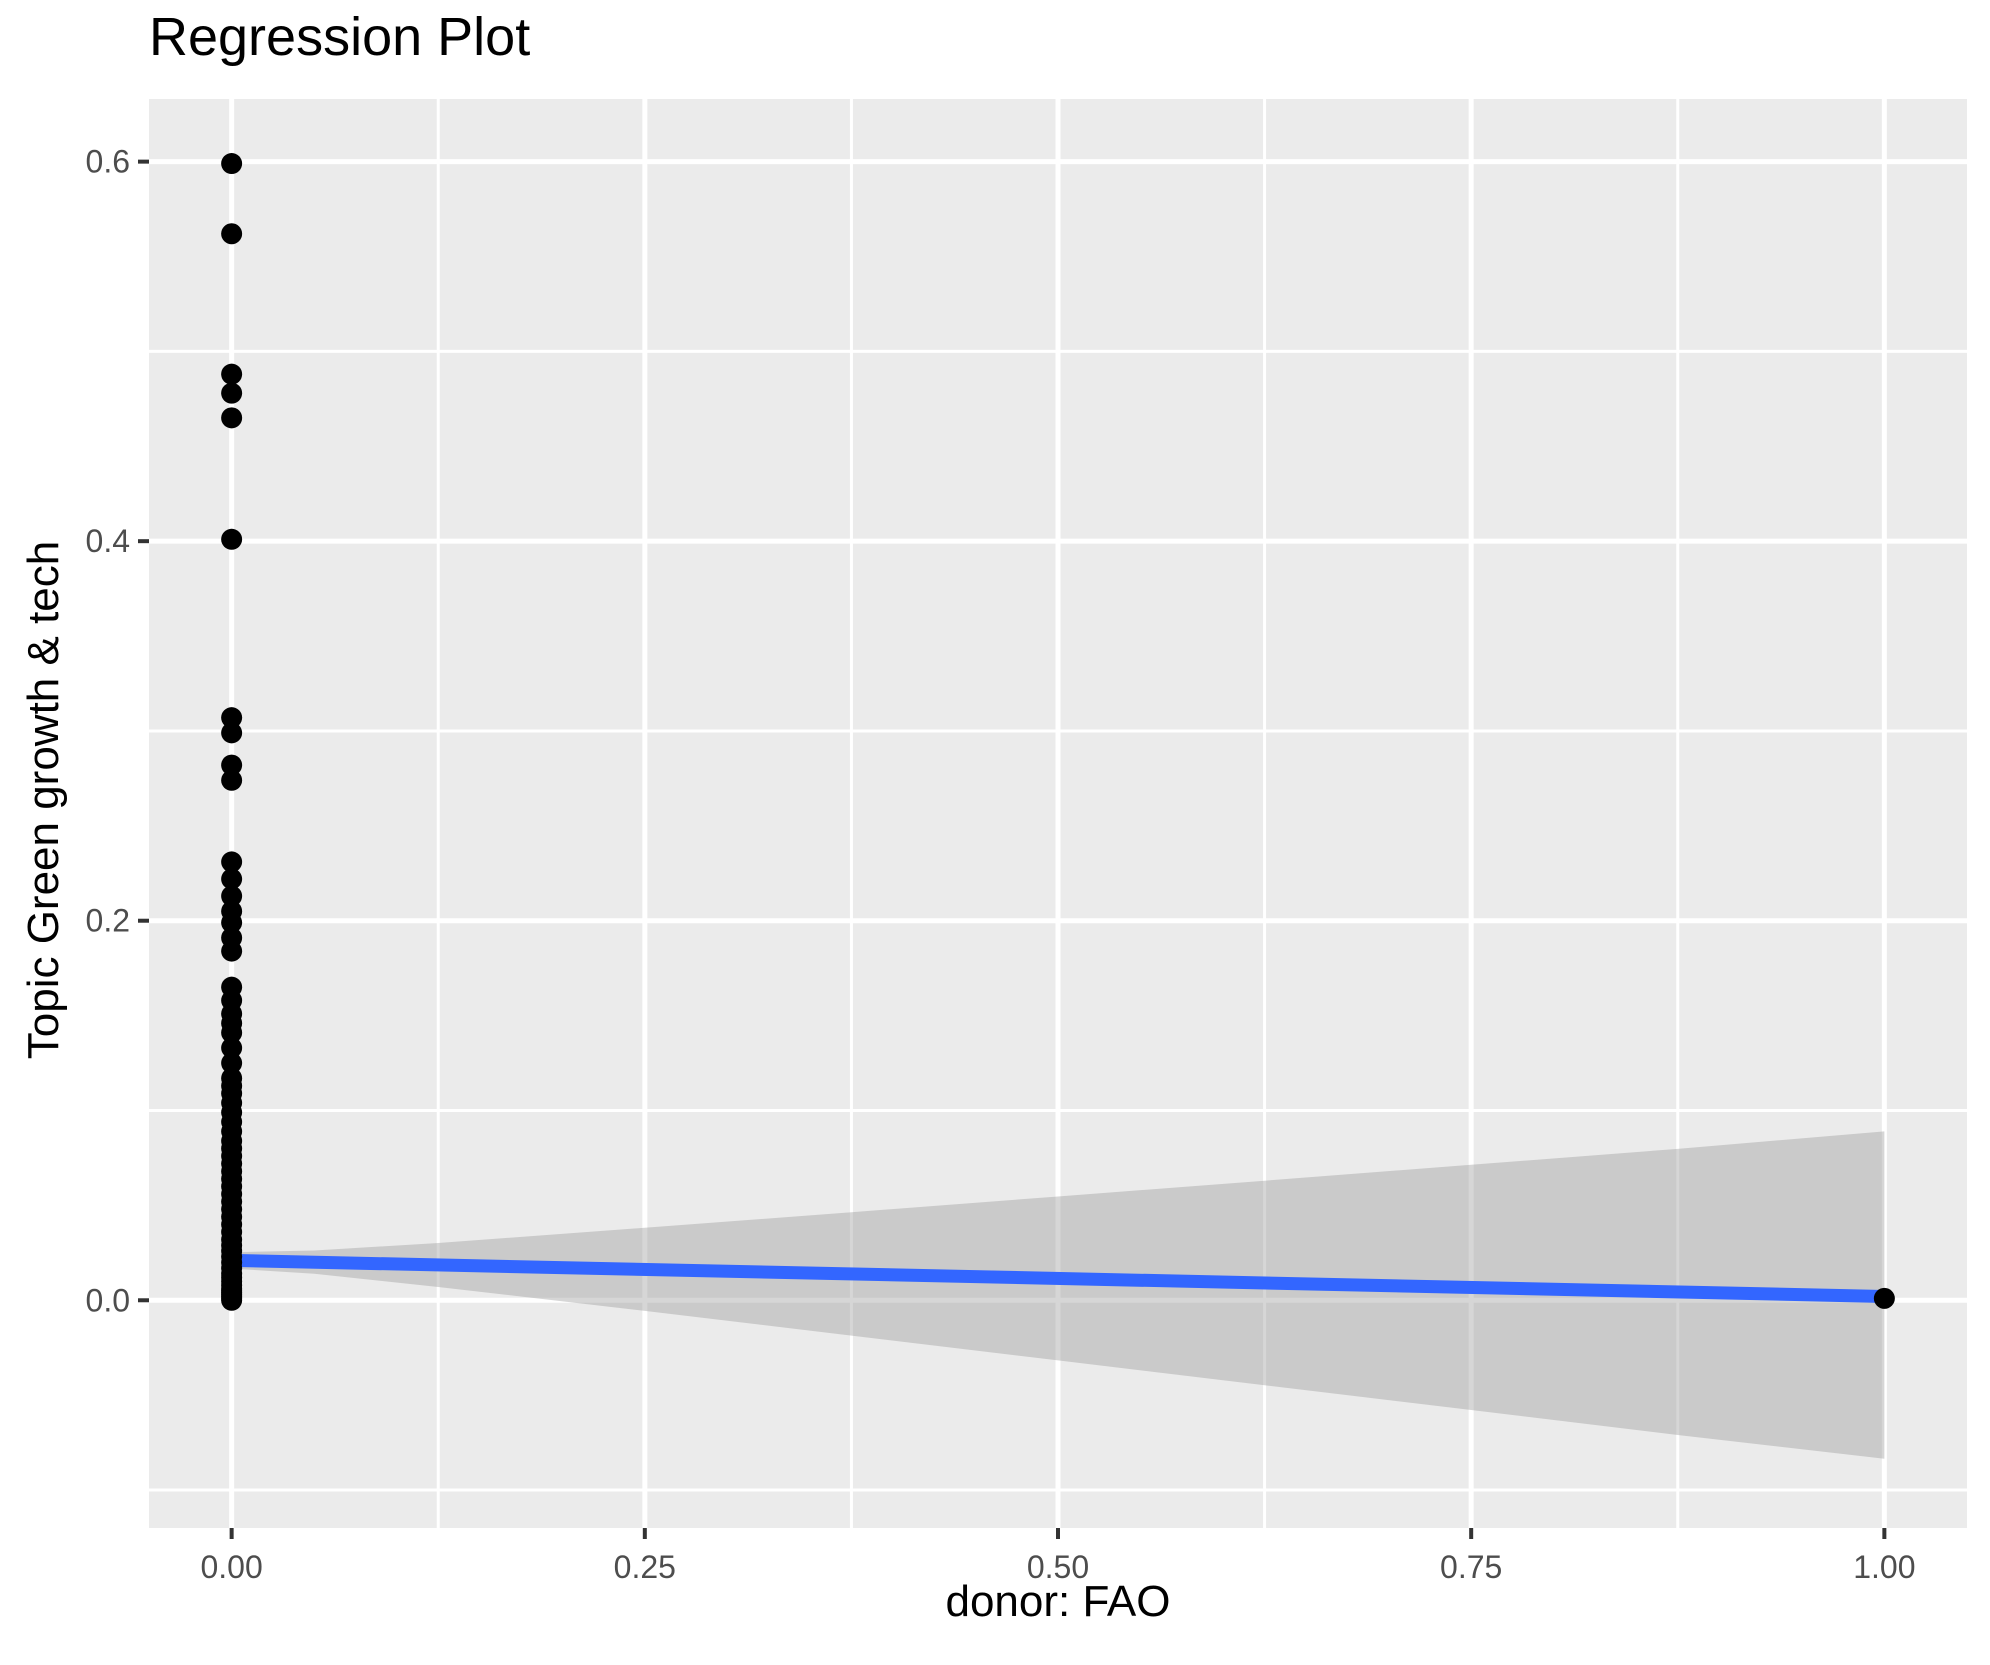  I want to click on x-tick-label: 0.75, so click(1471, 1567).